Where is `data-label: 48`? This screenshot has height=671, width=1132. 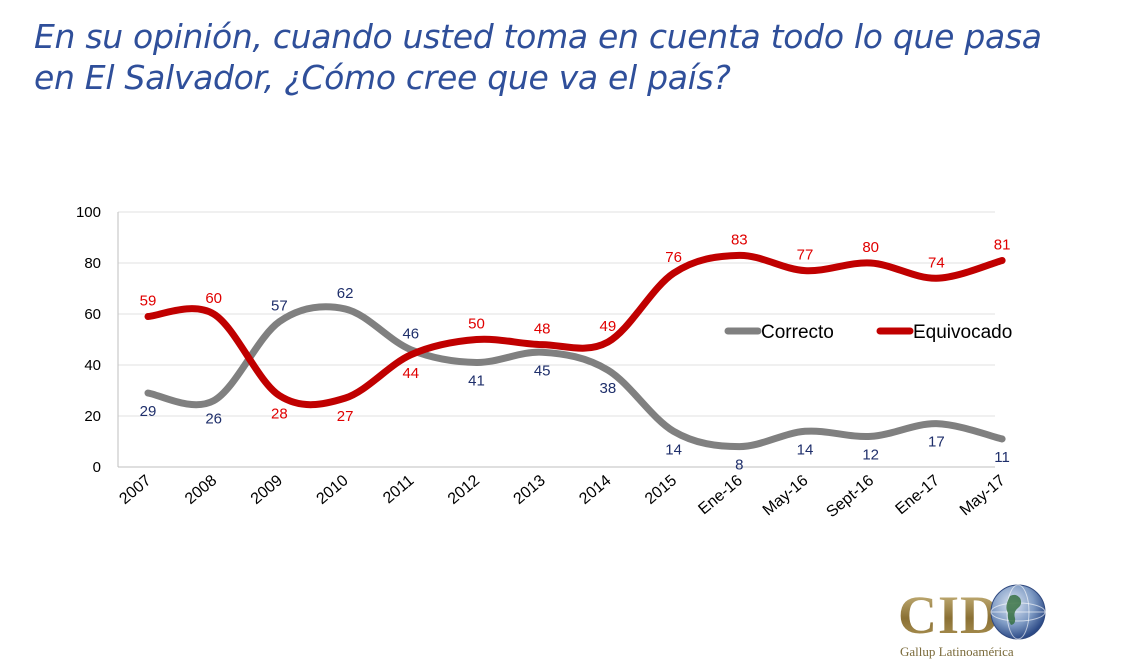 data-label: 48 is located at coordinates (542, 329).